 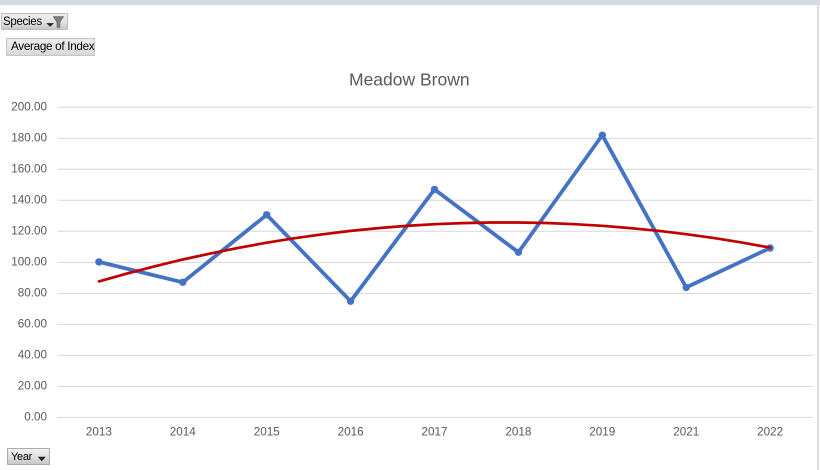 What do you see at coordinates (29, 199) in the screenshot?
I see `svg-text: 140.00` at bounding box center [29, 199].